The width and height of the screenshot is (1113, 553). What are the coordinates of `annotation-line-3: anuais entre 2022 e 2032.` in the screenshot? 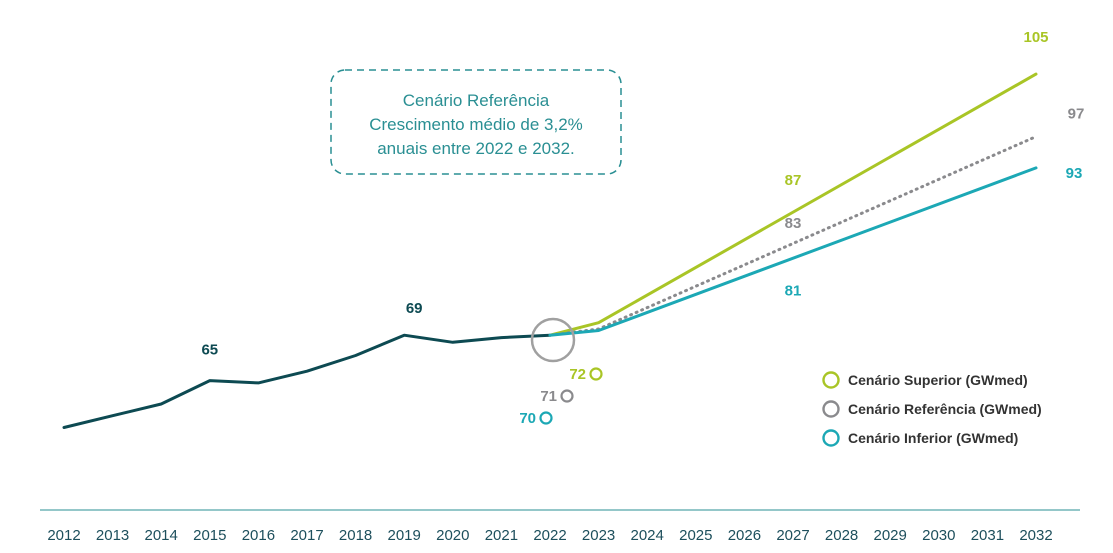 It's located at (476, 148).